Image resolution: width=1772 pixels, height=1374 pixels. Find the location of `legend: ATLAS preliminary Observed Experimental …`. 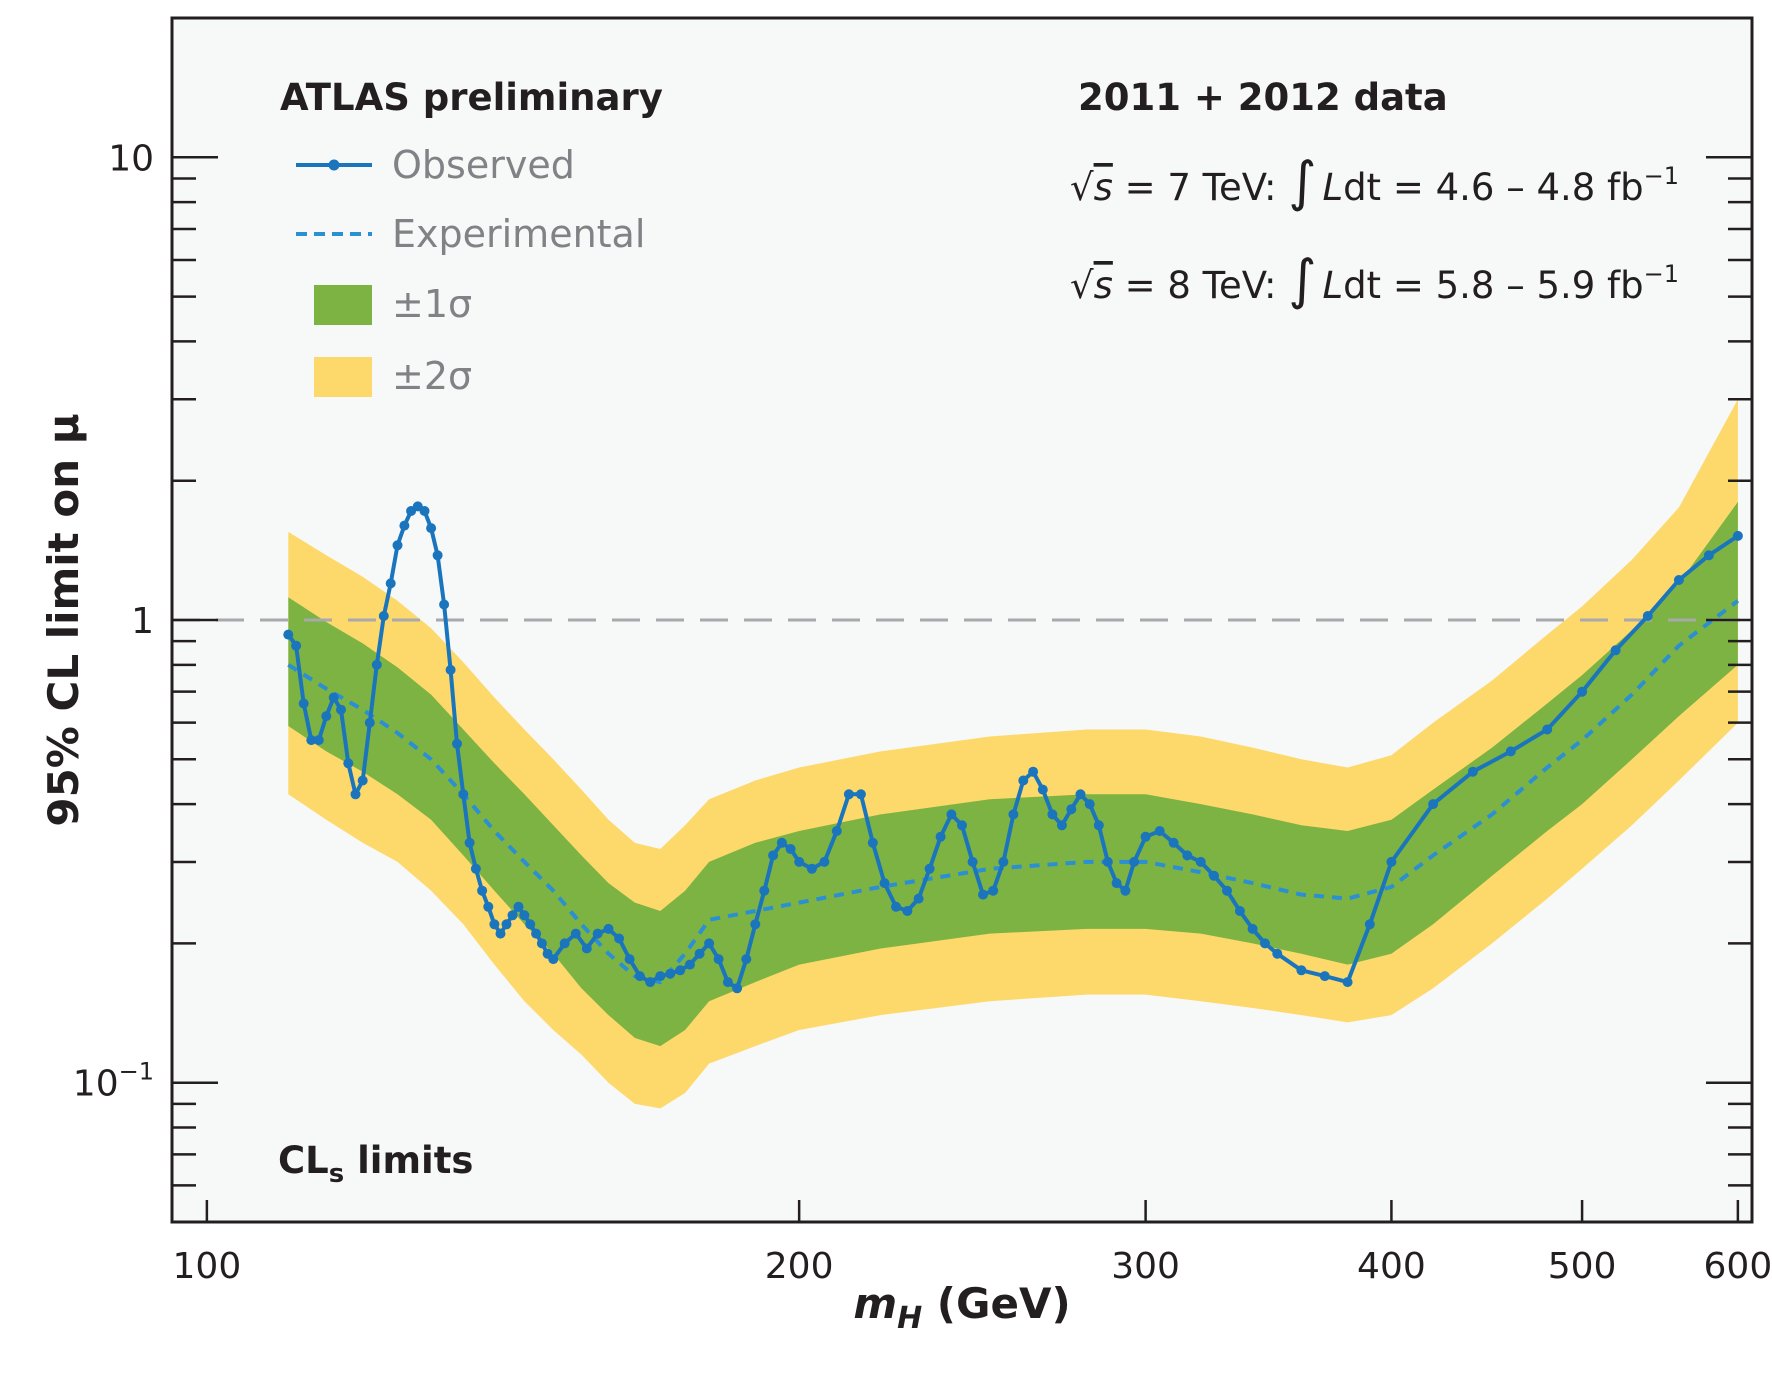

legend: ATLAS preliminary Observed Experimental … is located at coordinates (471, 237).